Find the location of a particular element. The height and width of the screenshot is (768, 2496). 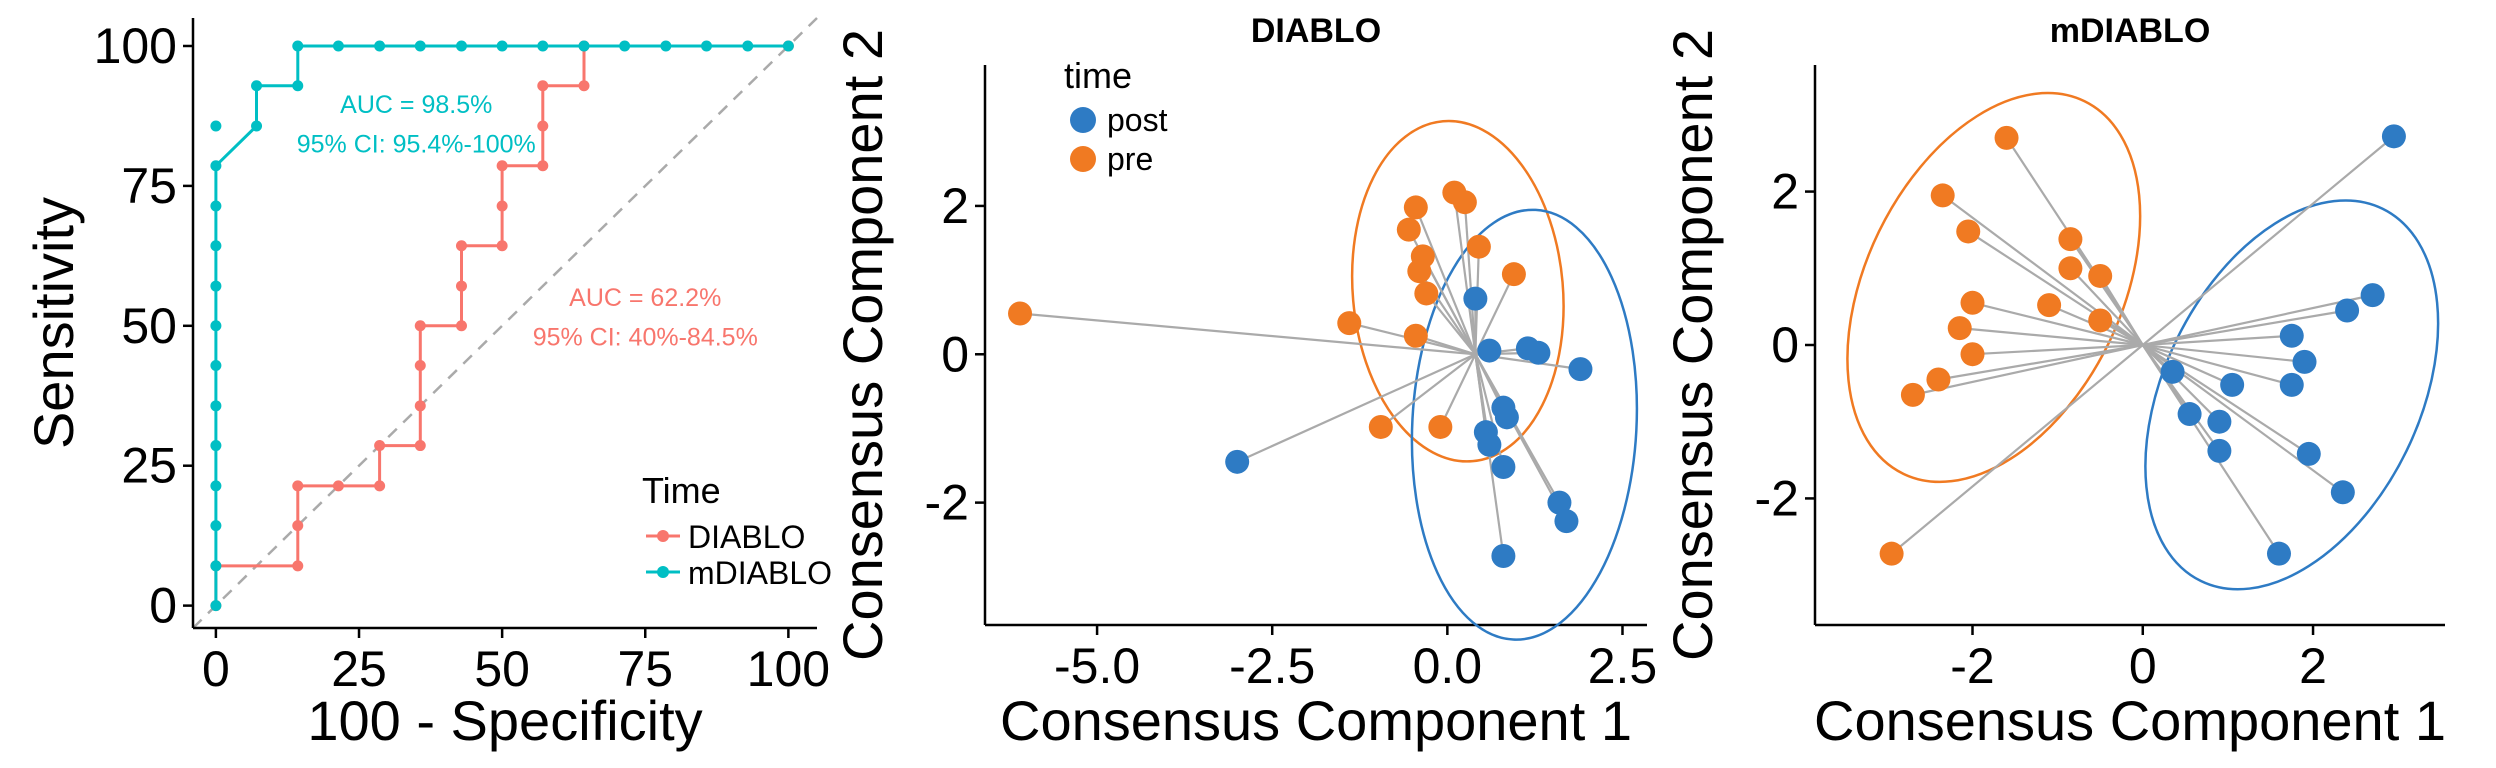

roc-legend-title: Time is located at coordinates (681, 490).